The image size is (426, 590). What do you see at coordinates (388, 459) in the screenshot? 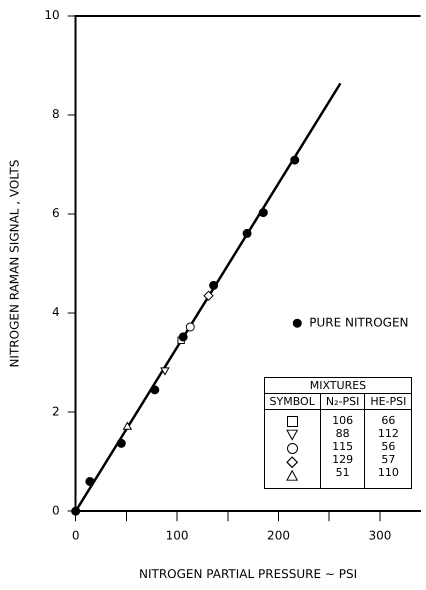
I see `annotation: 57` at bounding box center [388, 459].